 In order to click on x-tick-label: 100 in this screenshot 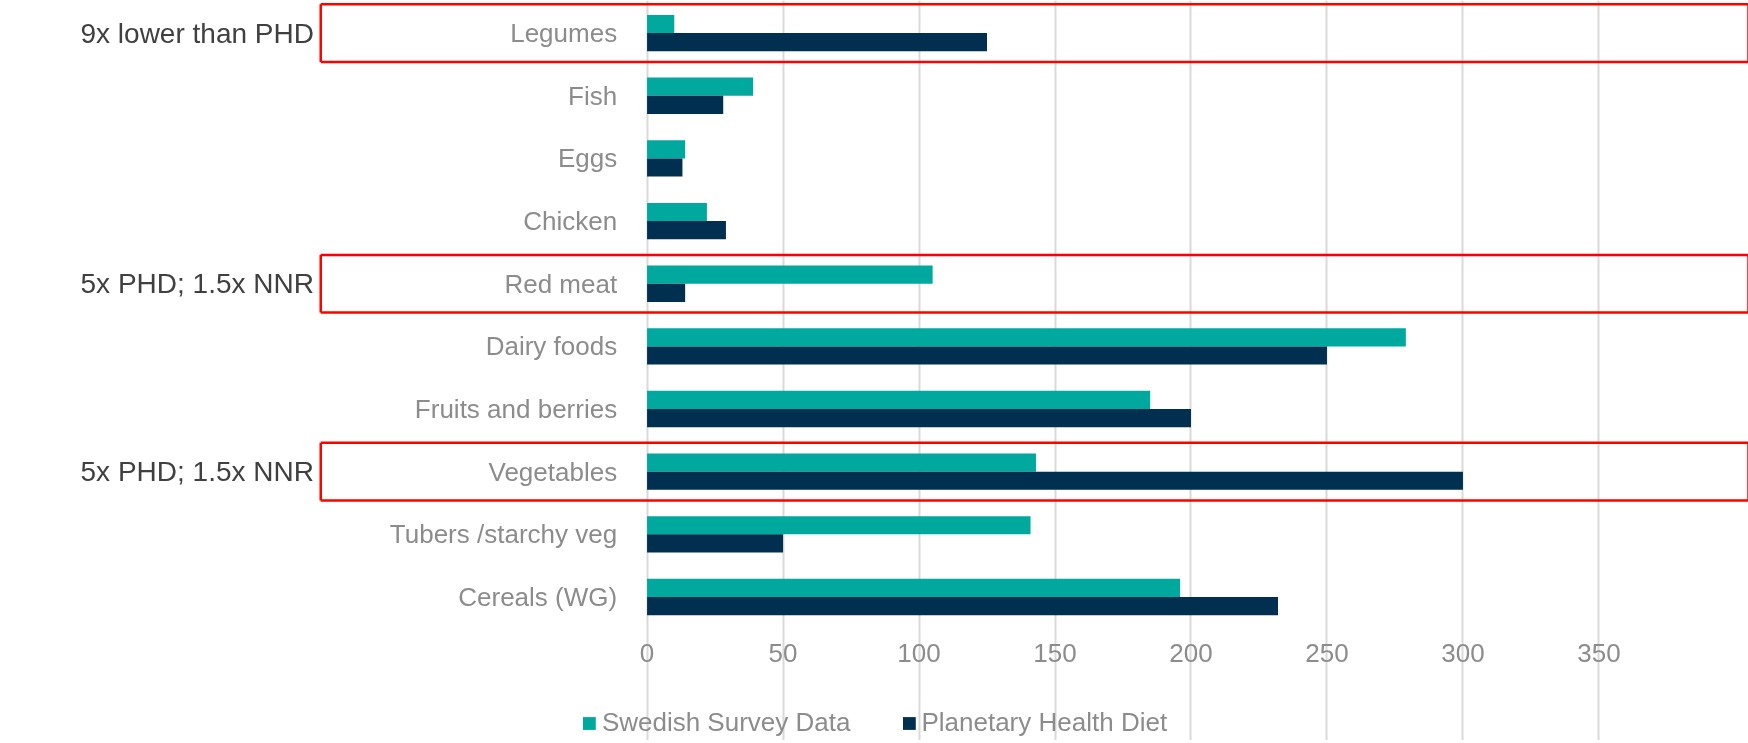, I will do `click(919, 653)`.